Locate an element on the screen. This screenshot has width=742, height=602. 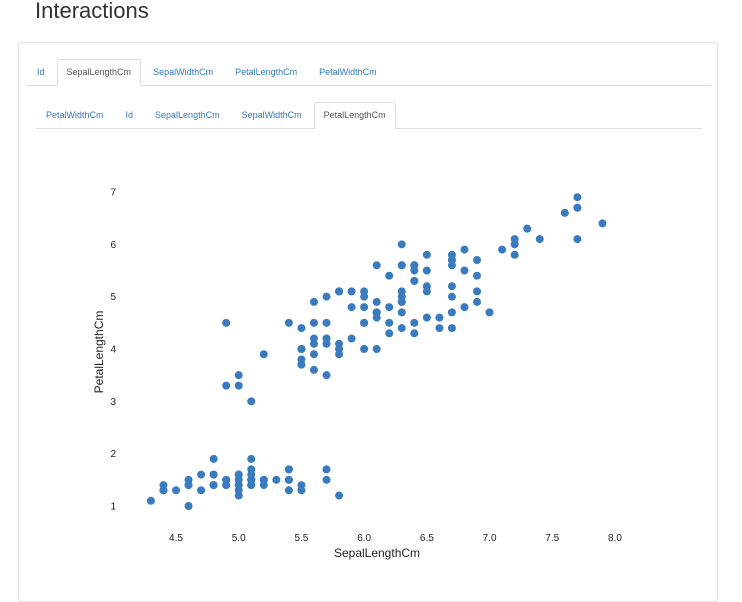
y-axis-title: PetalLengthCm is located at coordinates (99, 352).